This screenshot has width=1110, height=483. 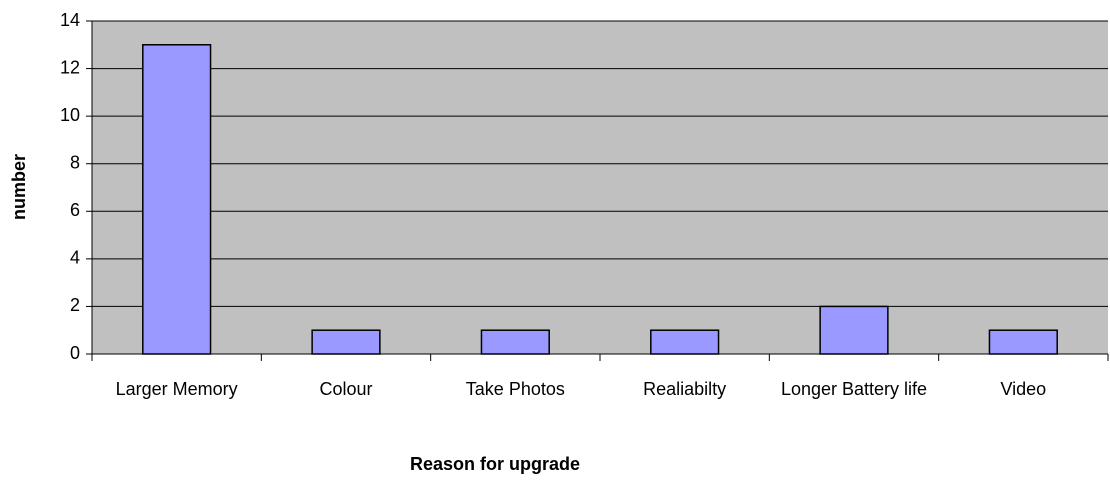 What do you see at coordinates (685, 389) in the screenshot?
I see `x-tick-label: Realiabilty` at bounding box center [685, 389].